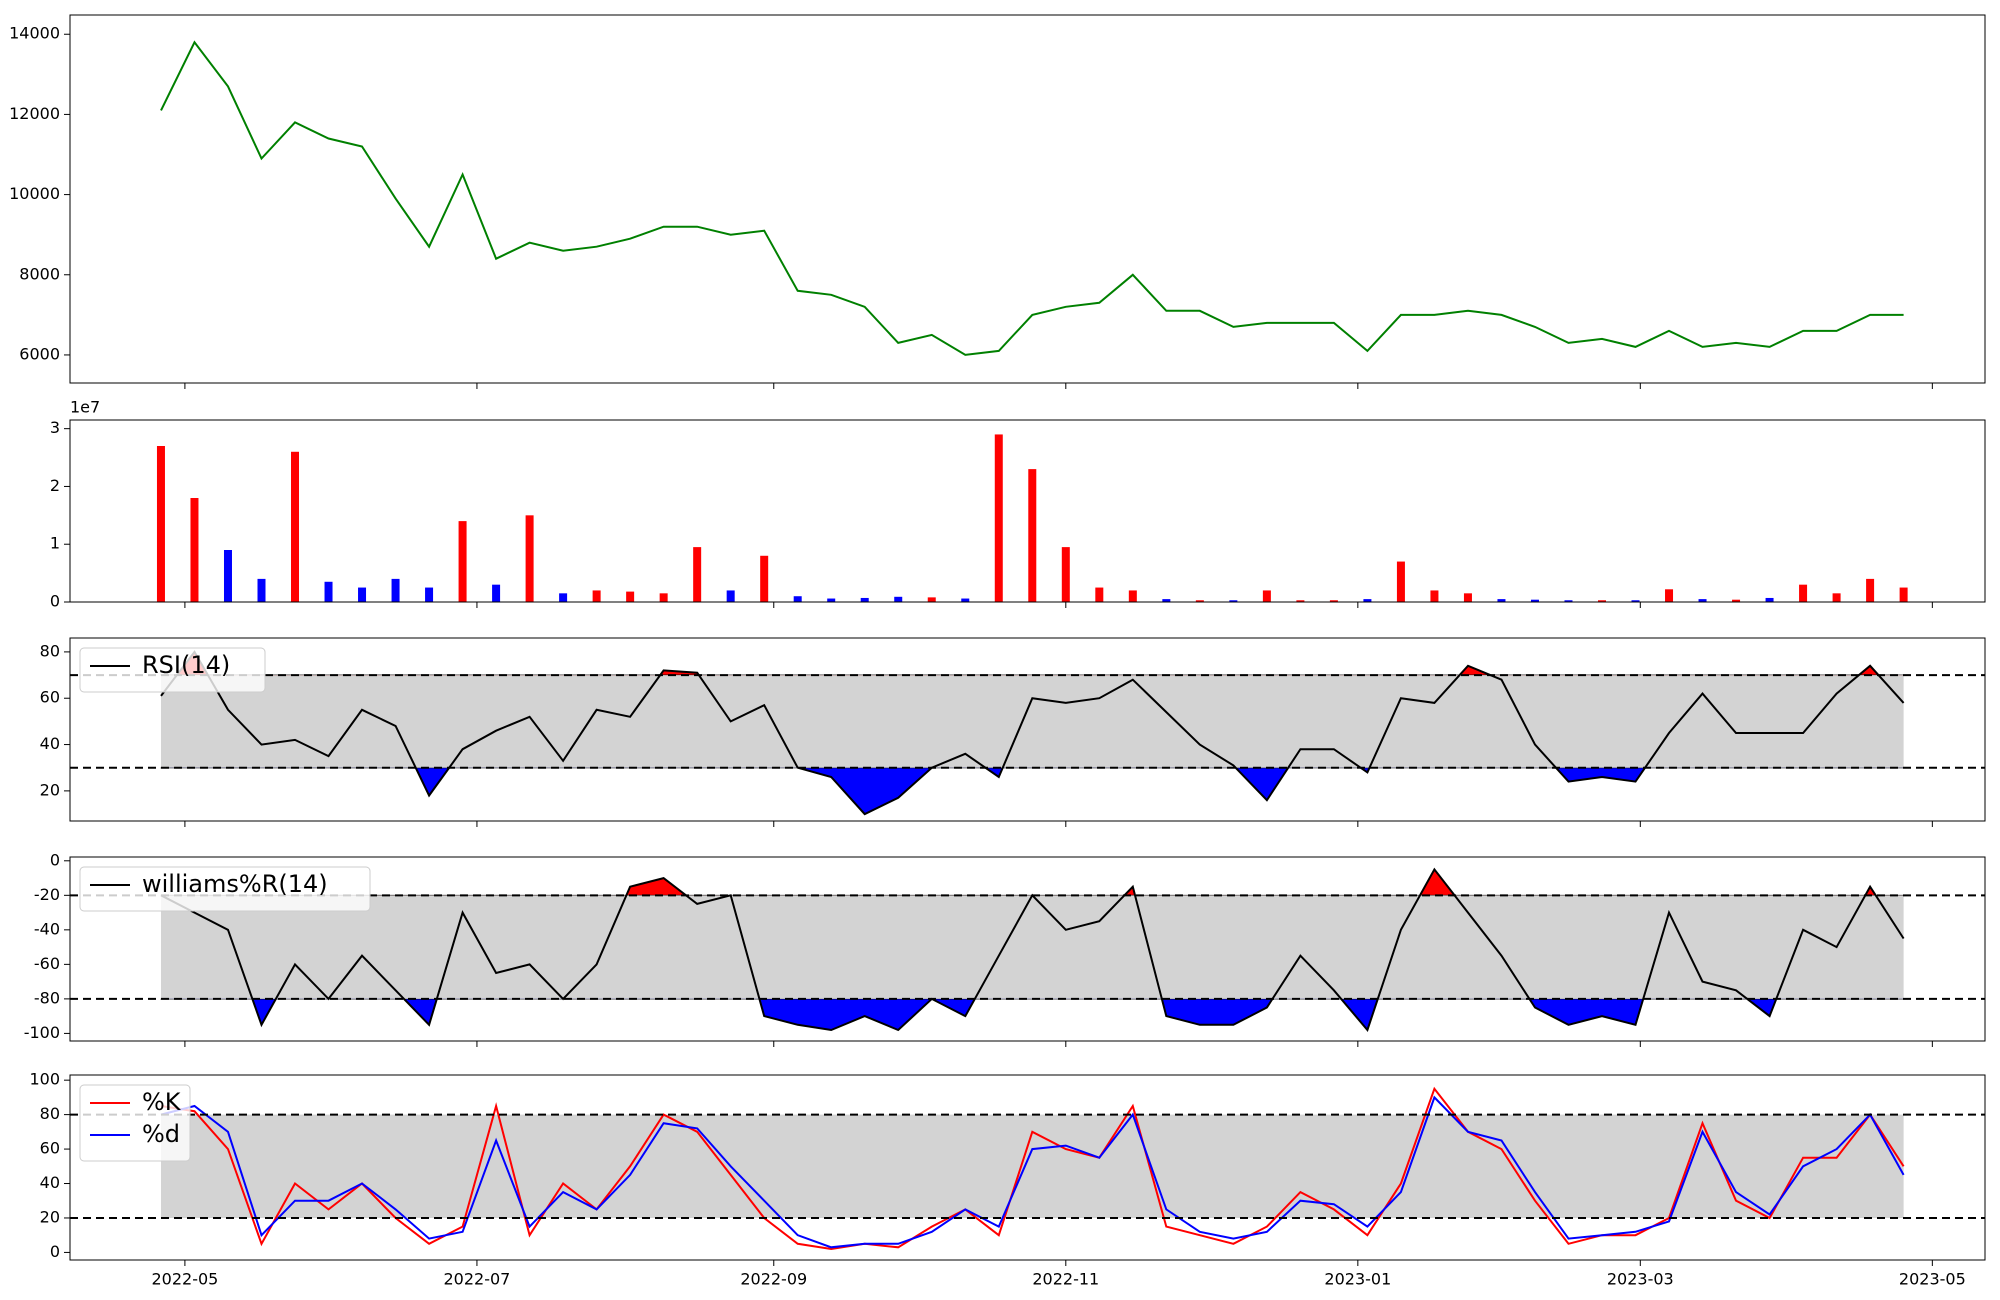 The height and width of the screenshot is (1300, 2000). I want to click on x-tick-label: 2022-07, so click(477, 1279).